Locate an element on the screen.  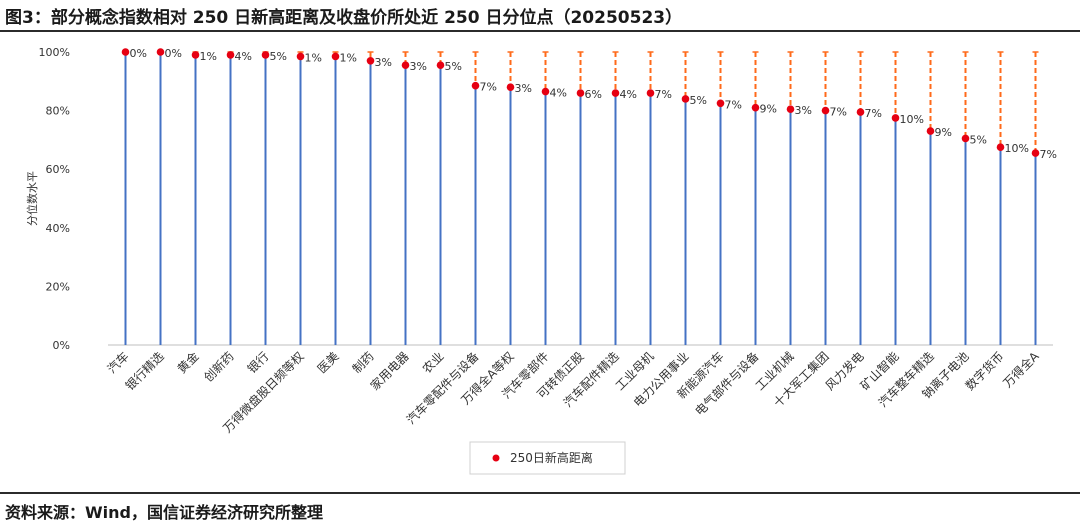
y-tick-label: 80% is located at coordinates (58, 111).